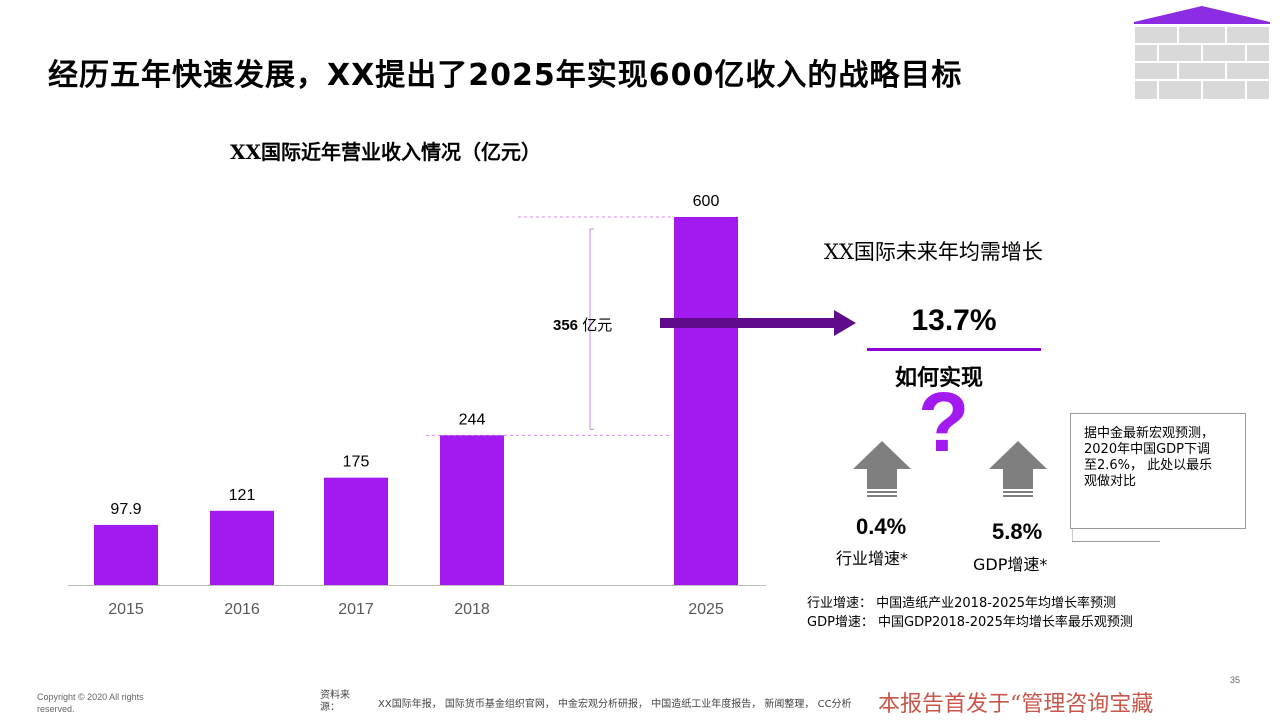 The height and width of the screenshot is (720, 1280). What do you see at coordinates (933, 252) in the screenshot?
I see `growth-title: XX国际未来年均需增长` at bounding box center [933, 252].